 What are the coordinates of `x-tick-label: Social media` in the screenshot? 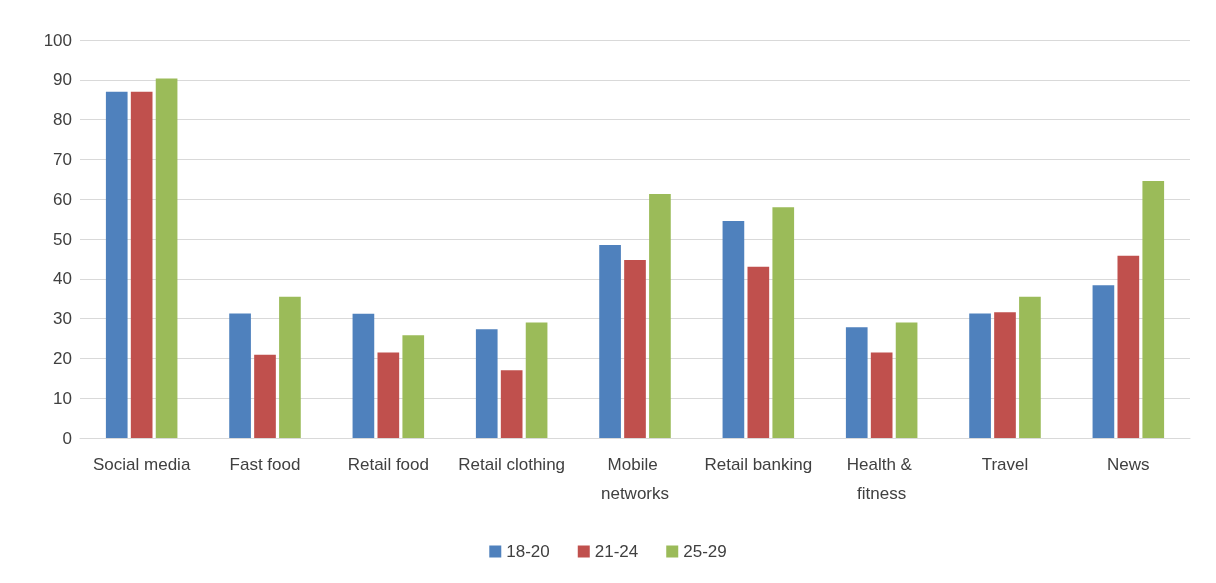 It's located at (142, 464).